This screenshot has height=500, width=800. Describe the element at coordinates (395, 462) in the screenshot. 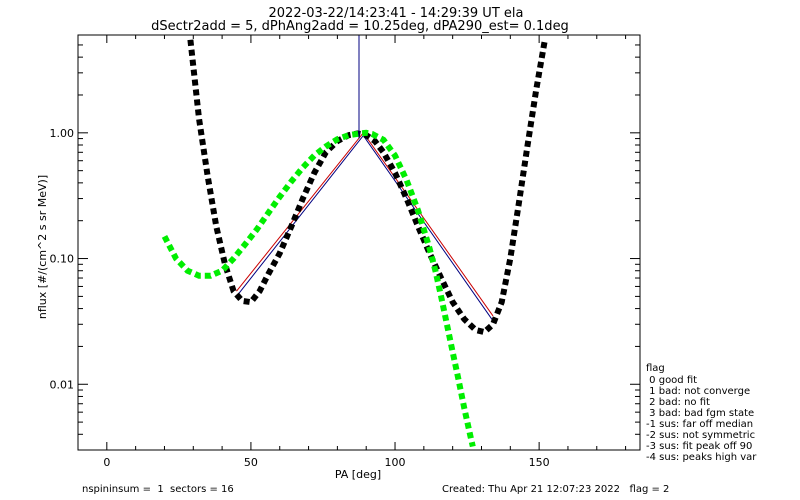

I see `x-tick-label: 100` at that location.